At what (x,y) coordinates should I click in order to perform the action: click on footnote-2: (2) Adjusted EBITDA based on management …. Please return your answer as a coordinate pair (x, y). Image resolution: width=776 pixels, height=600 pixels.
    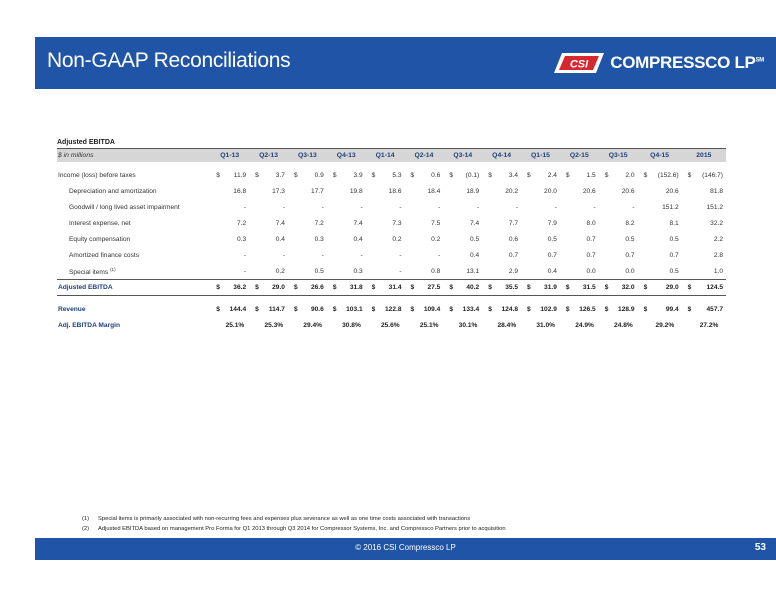
    Looking at the image, I should click on (294, 529).